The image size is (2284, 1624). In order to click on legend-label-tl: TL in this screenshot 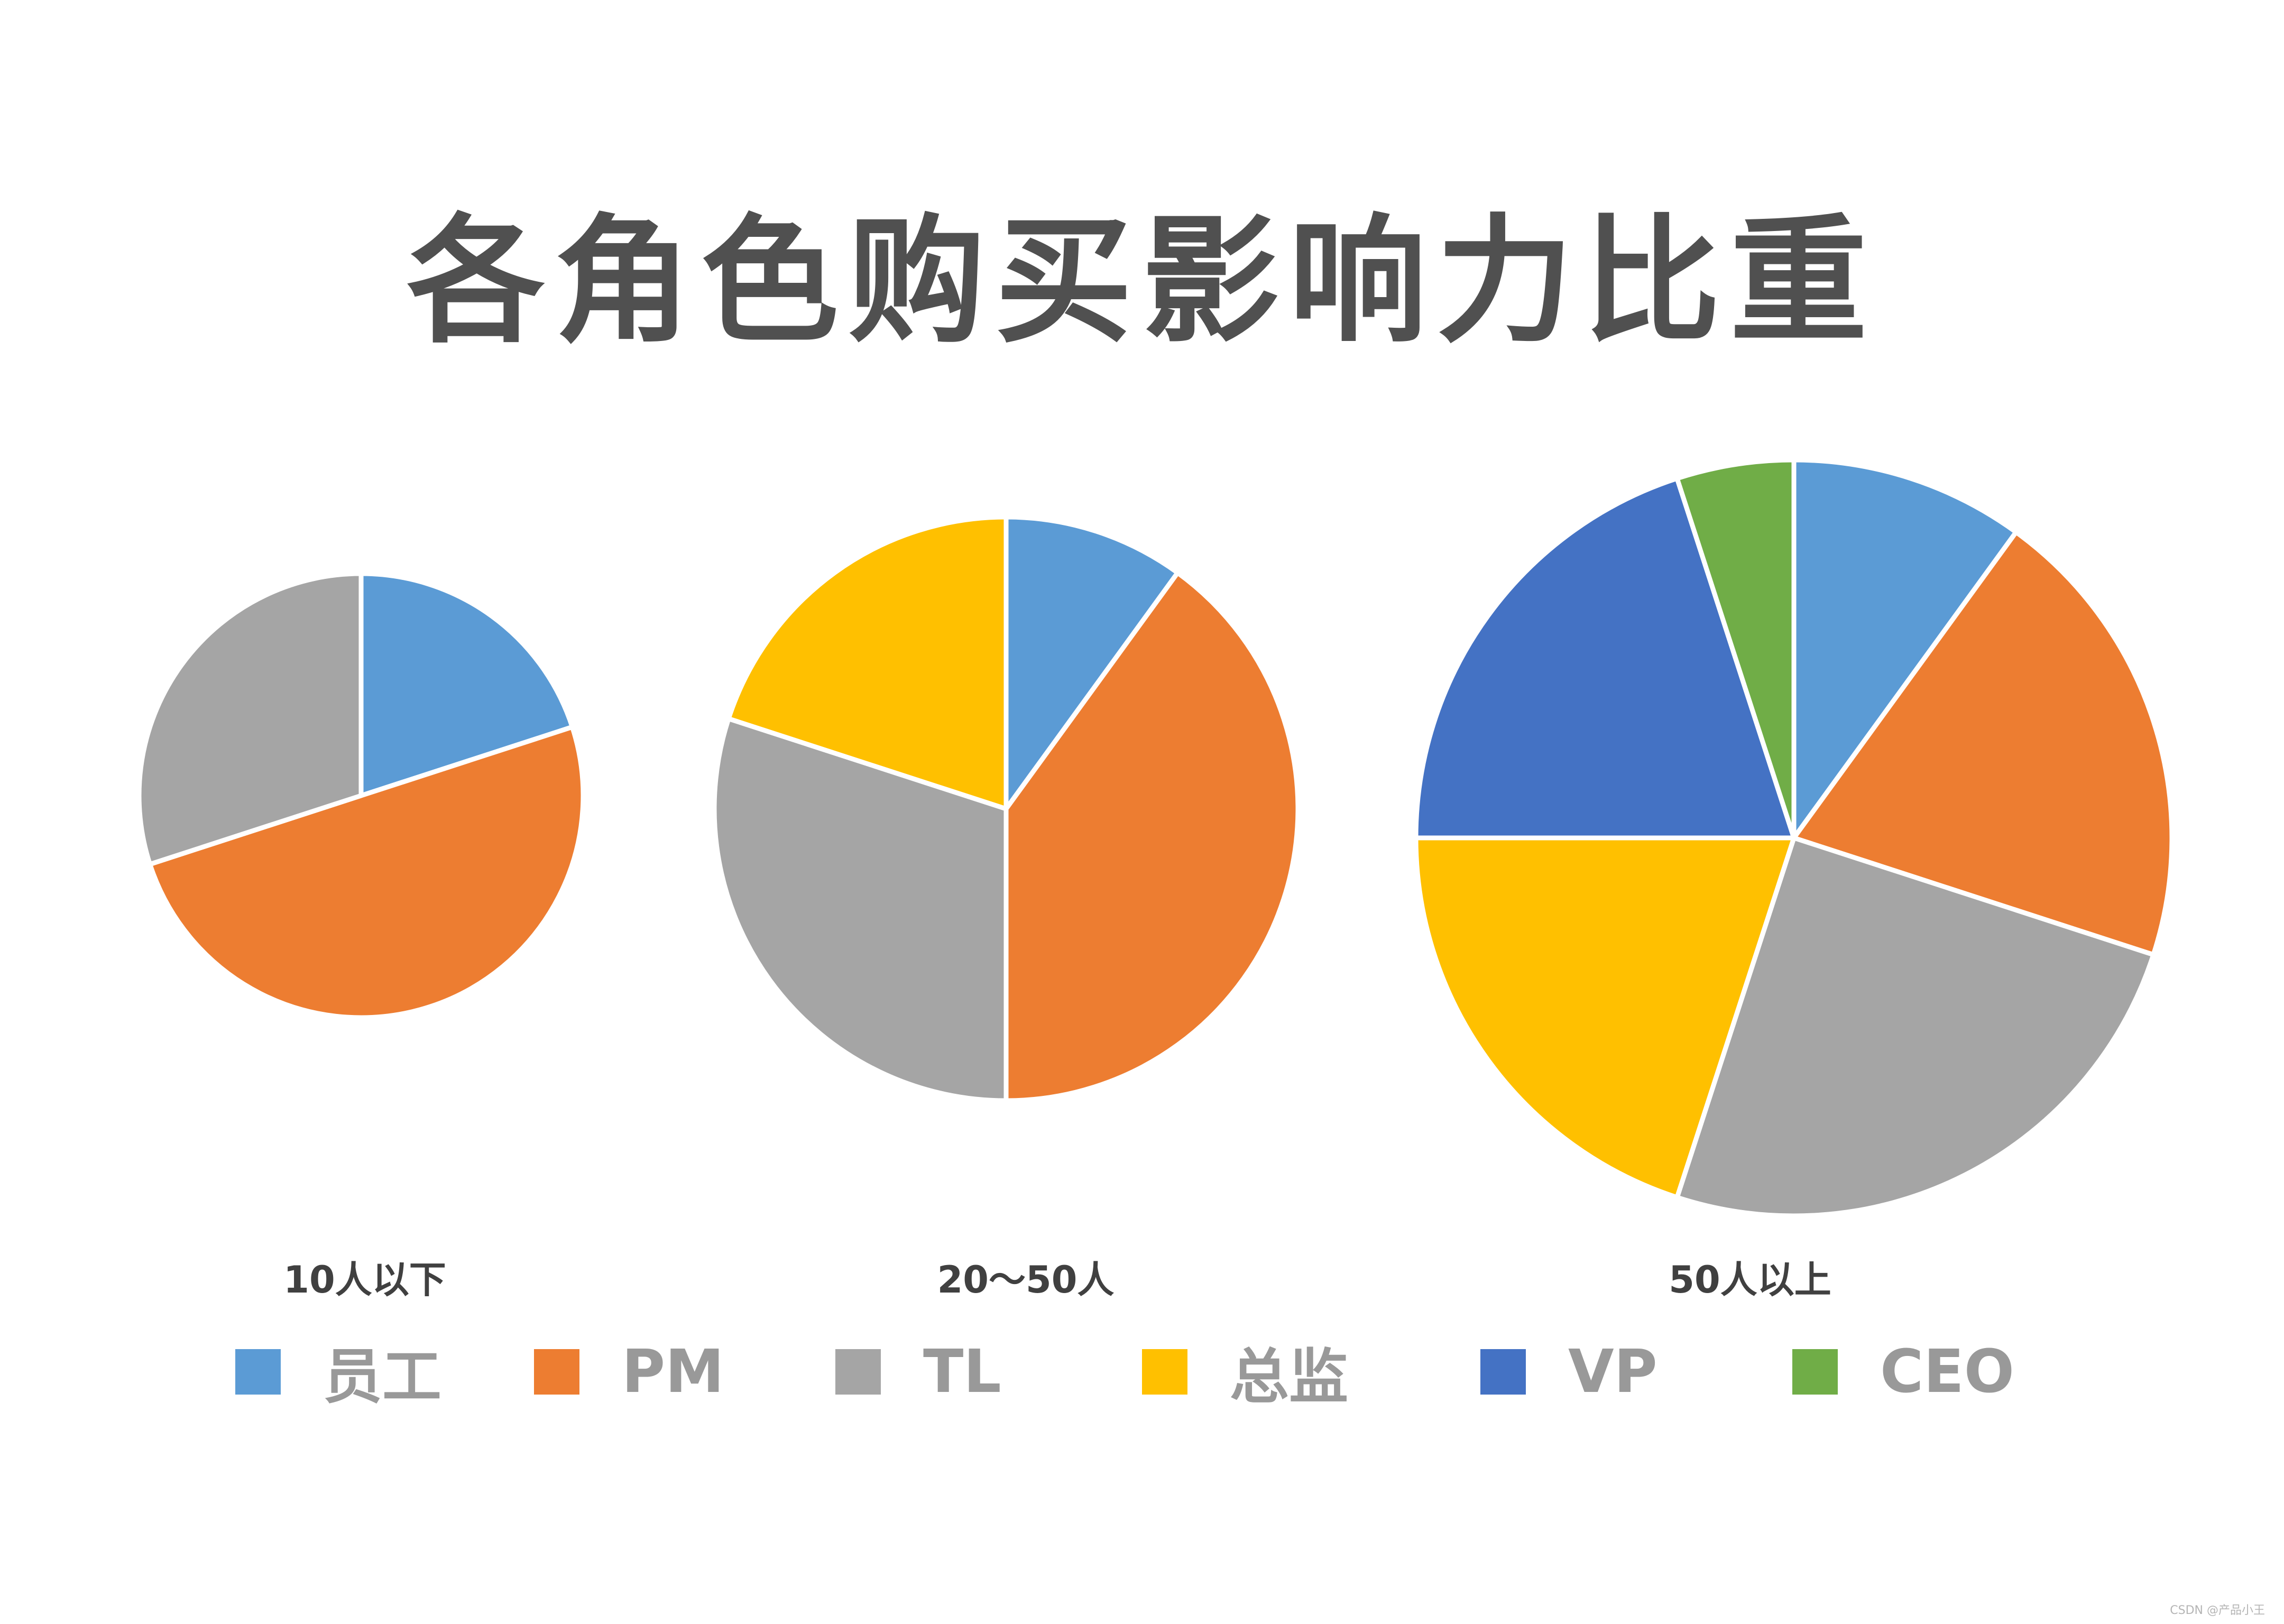, I will do `click(962, 1371)`.